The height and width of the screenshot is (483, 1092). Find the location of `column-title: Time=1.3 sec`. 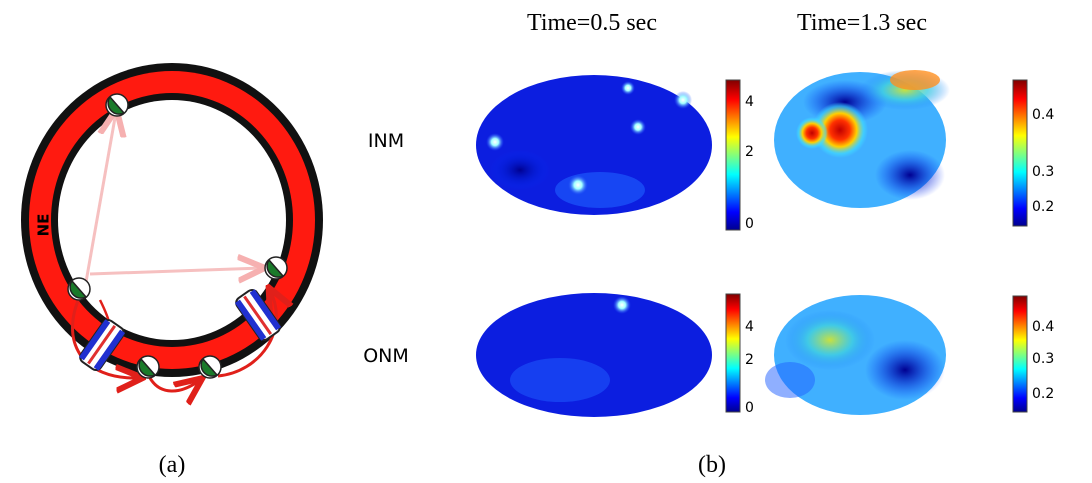

column-title: Time=1.3 sec is located at coordinates (862, 23).